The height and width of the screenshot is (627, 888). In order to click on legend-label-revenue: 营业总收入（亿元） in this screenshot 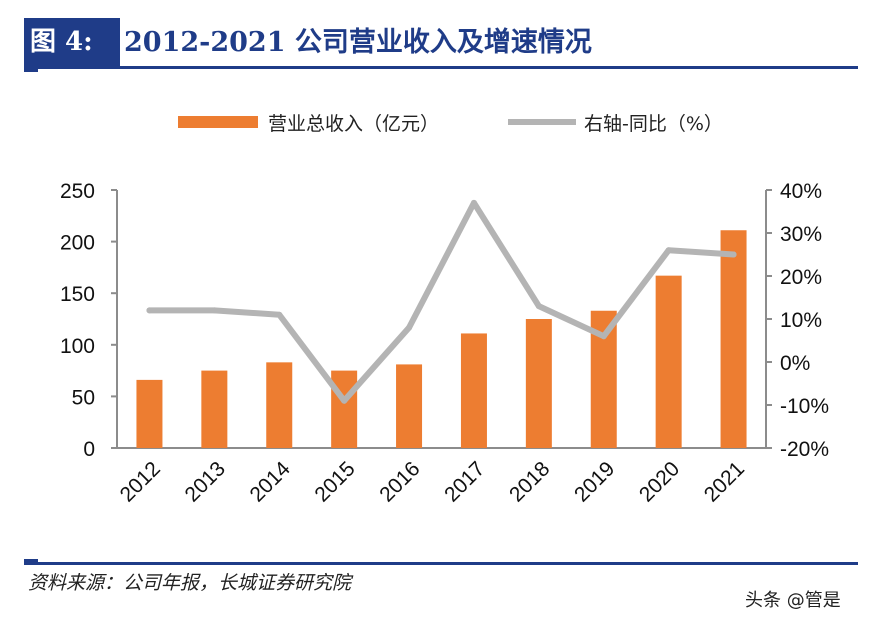, I will do `click(353, 124)`.